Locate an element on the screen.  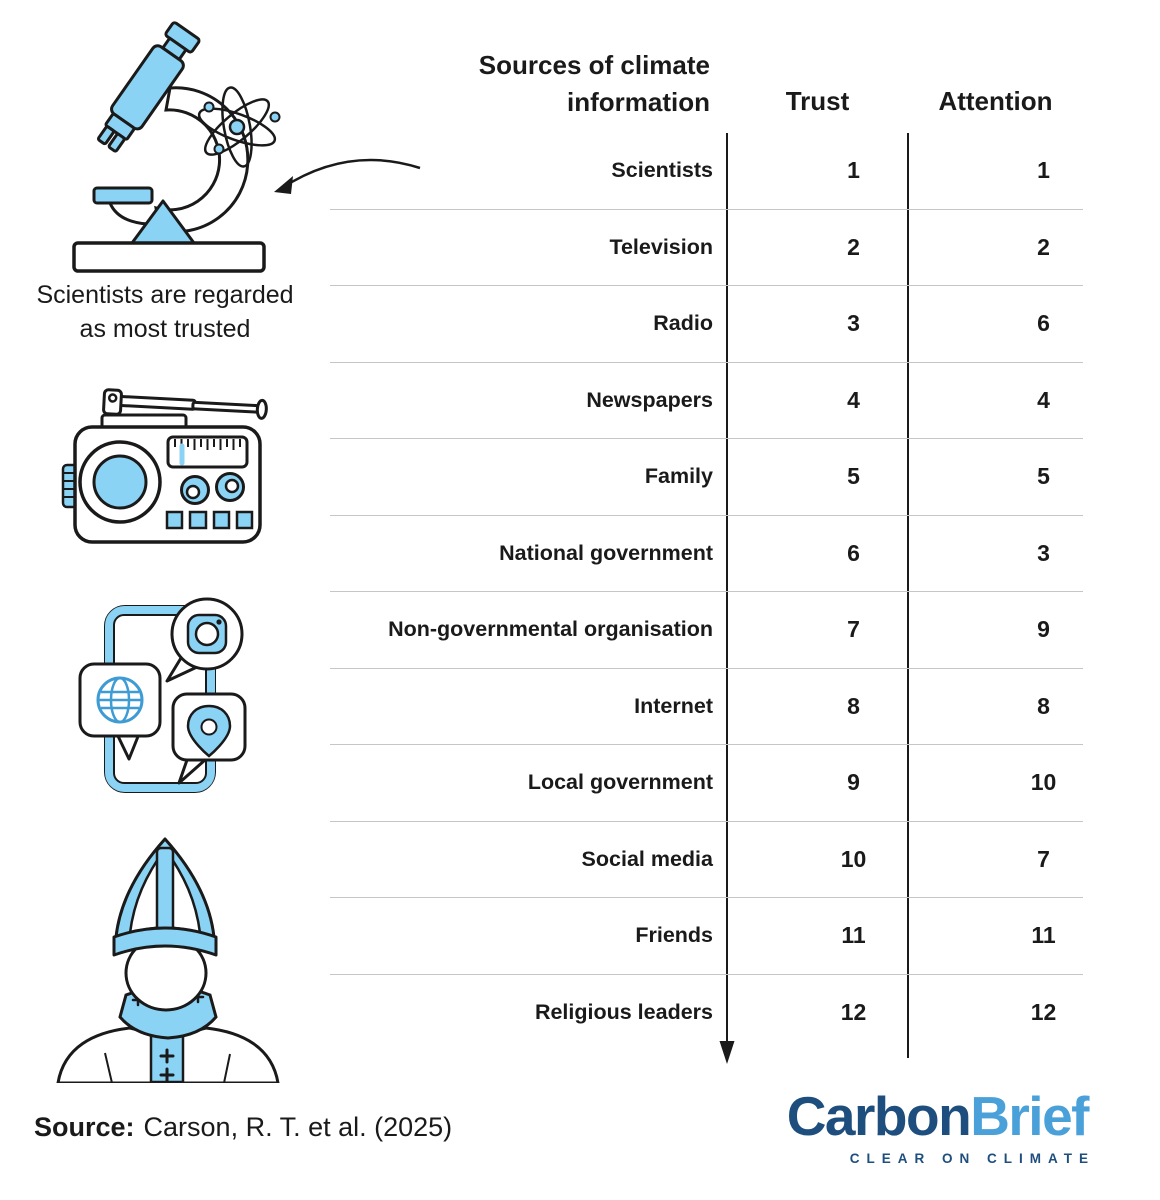
table-title-line2: information is located at coordinates (638, 102).